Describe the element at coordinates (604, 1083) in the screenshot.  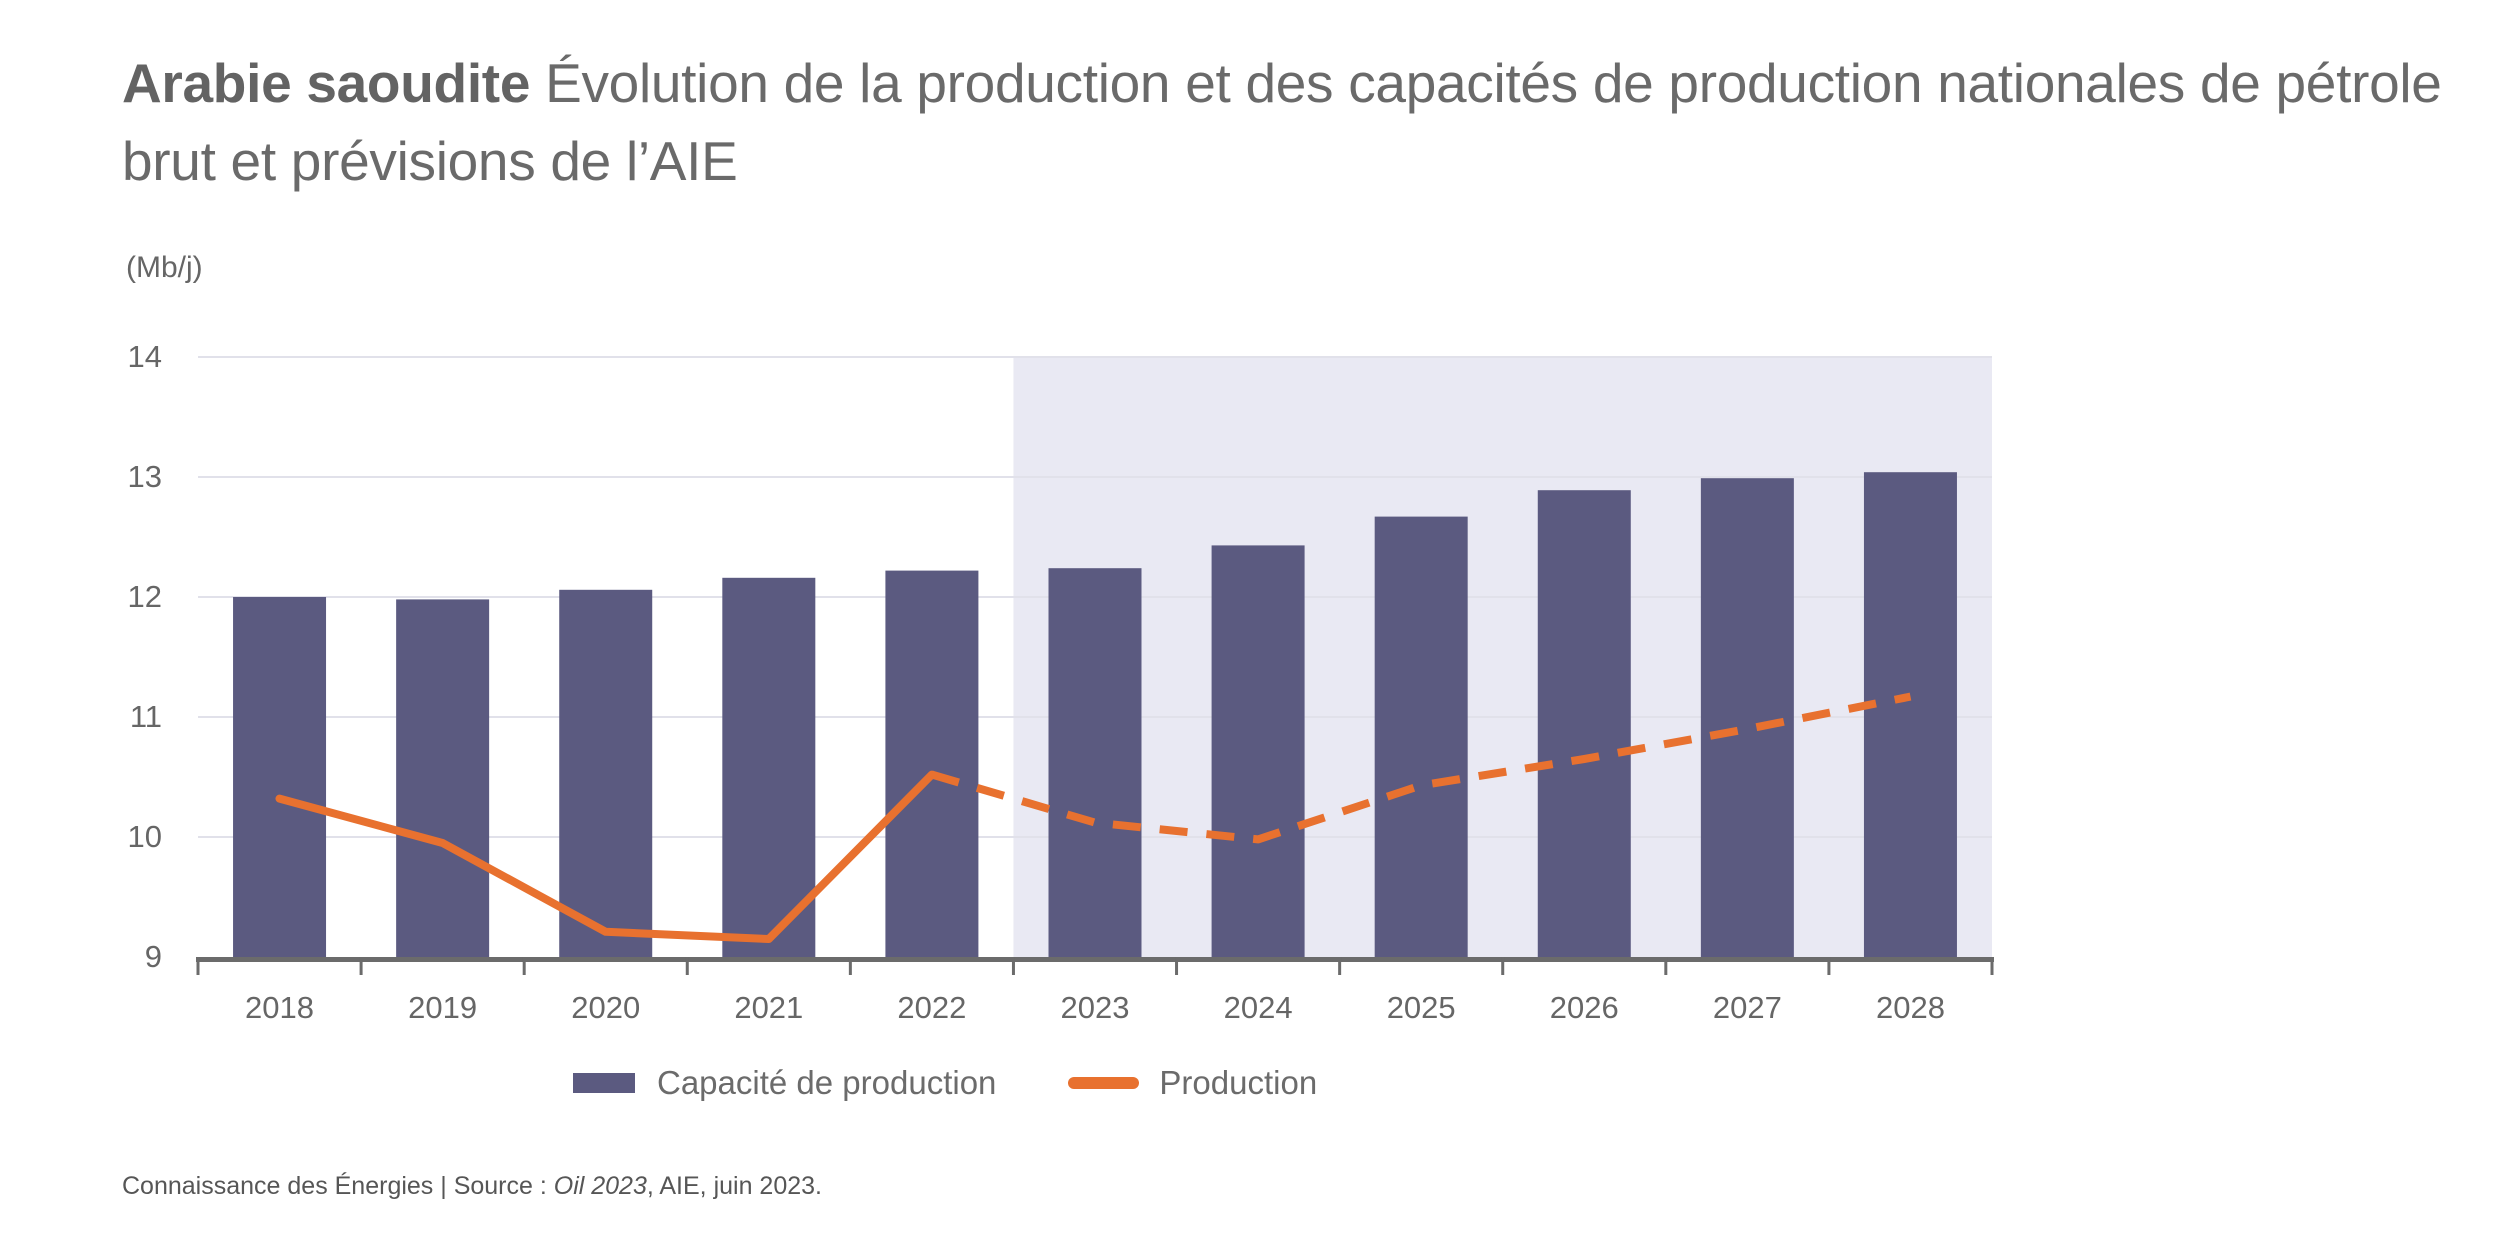
I see `legend-capacity-swatch` at that location.